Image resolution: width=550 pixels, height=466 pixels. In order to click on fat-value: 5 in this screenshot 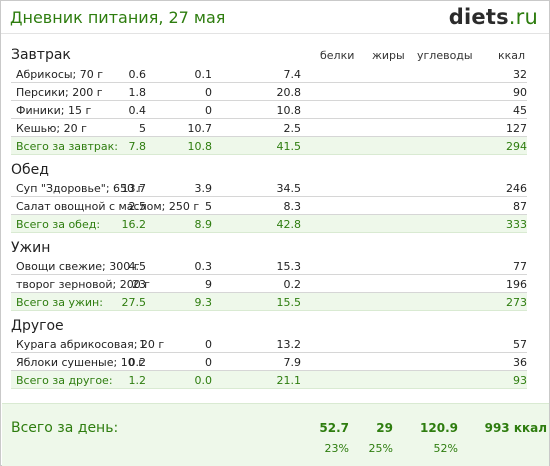, I will do `click(208, 206)`.